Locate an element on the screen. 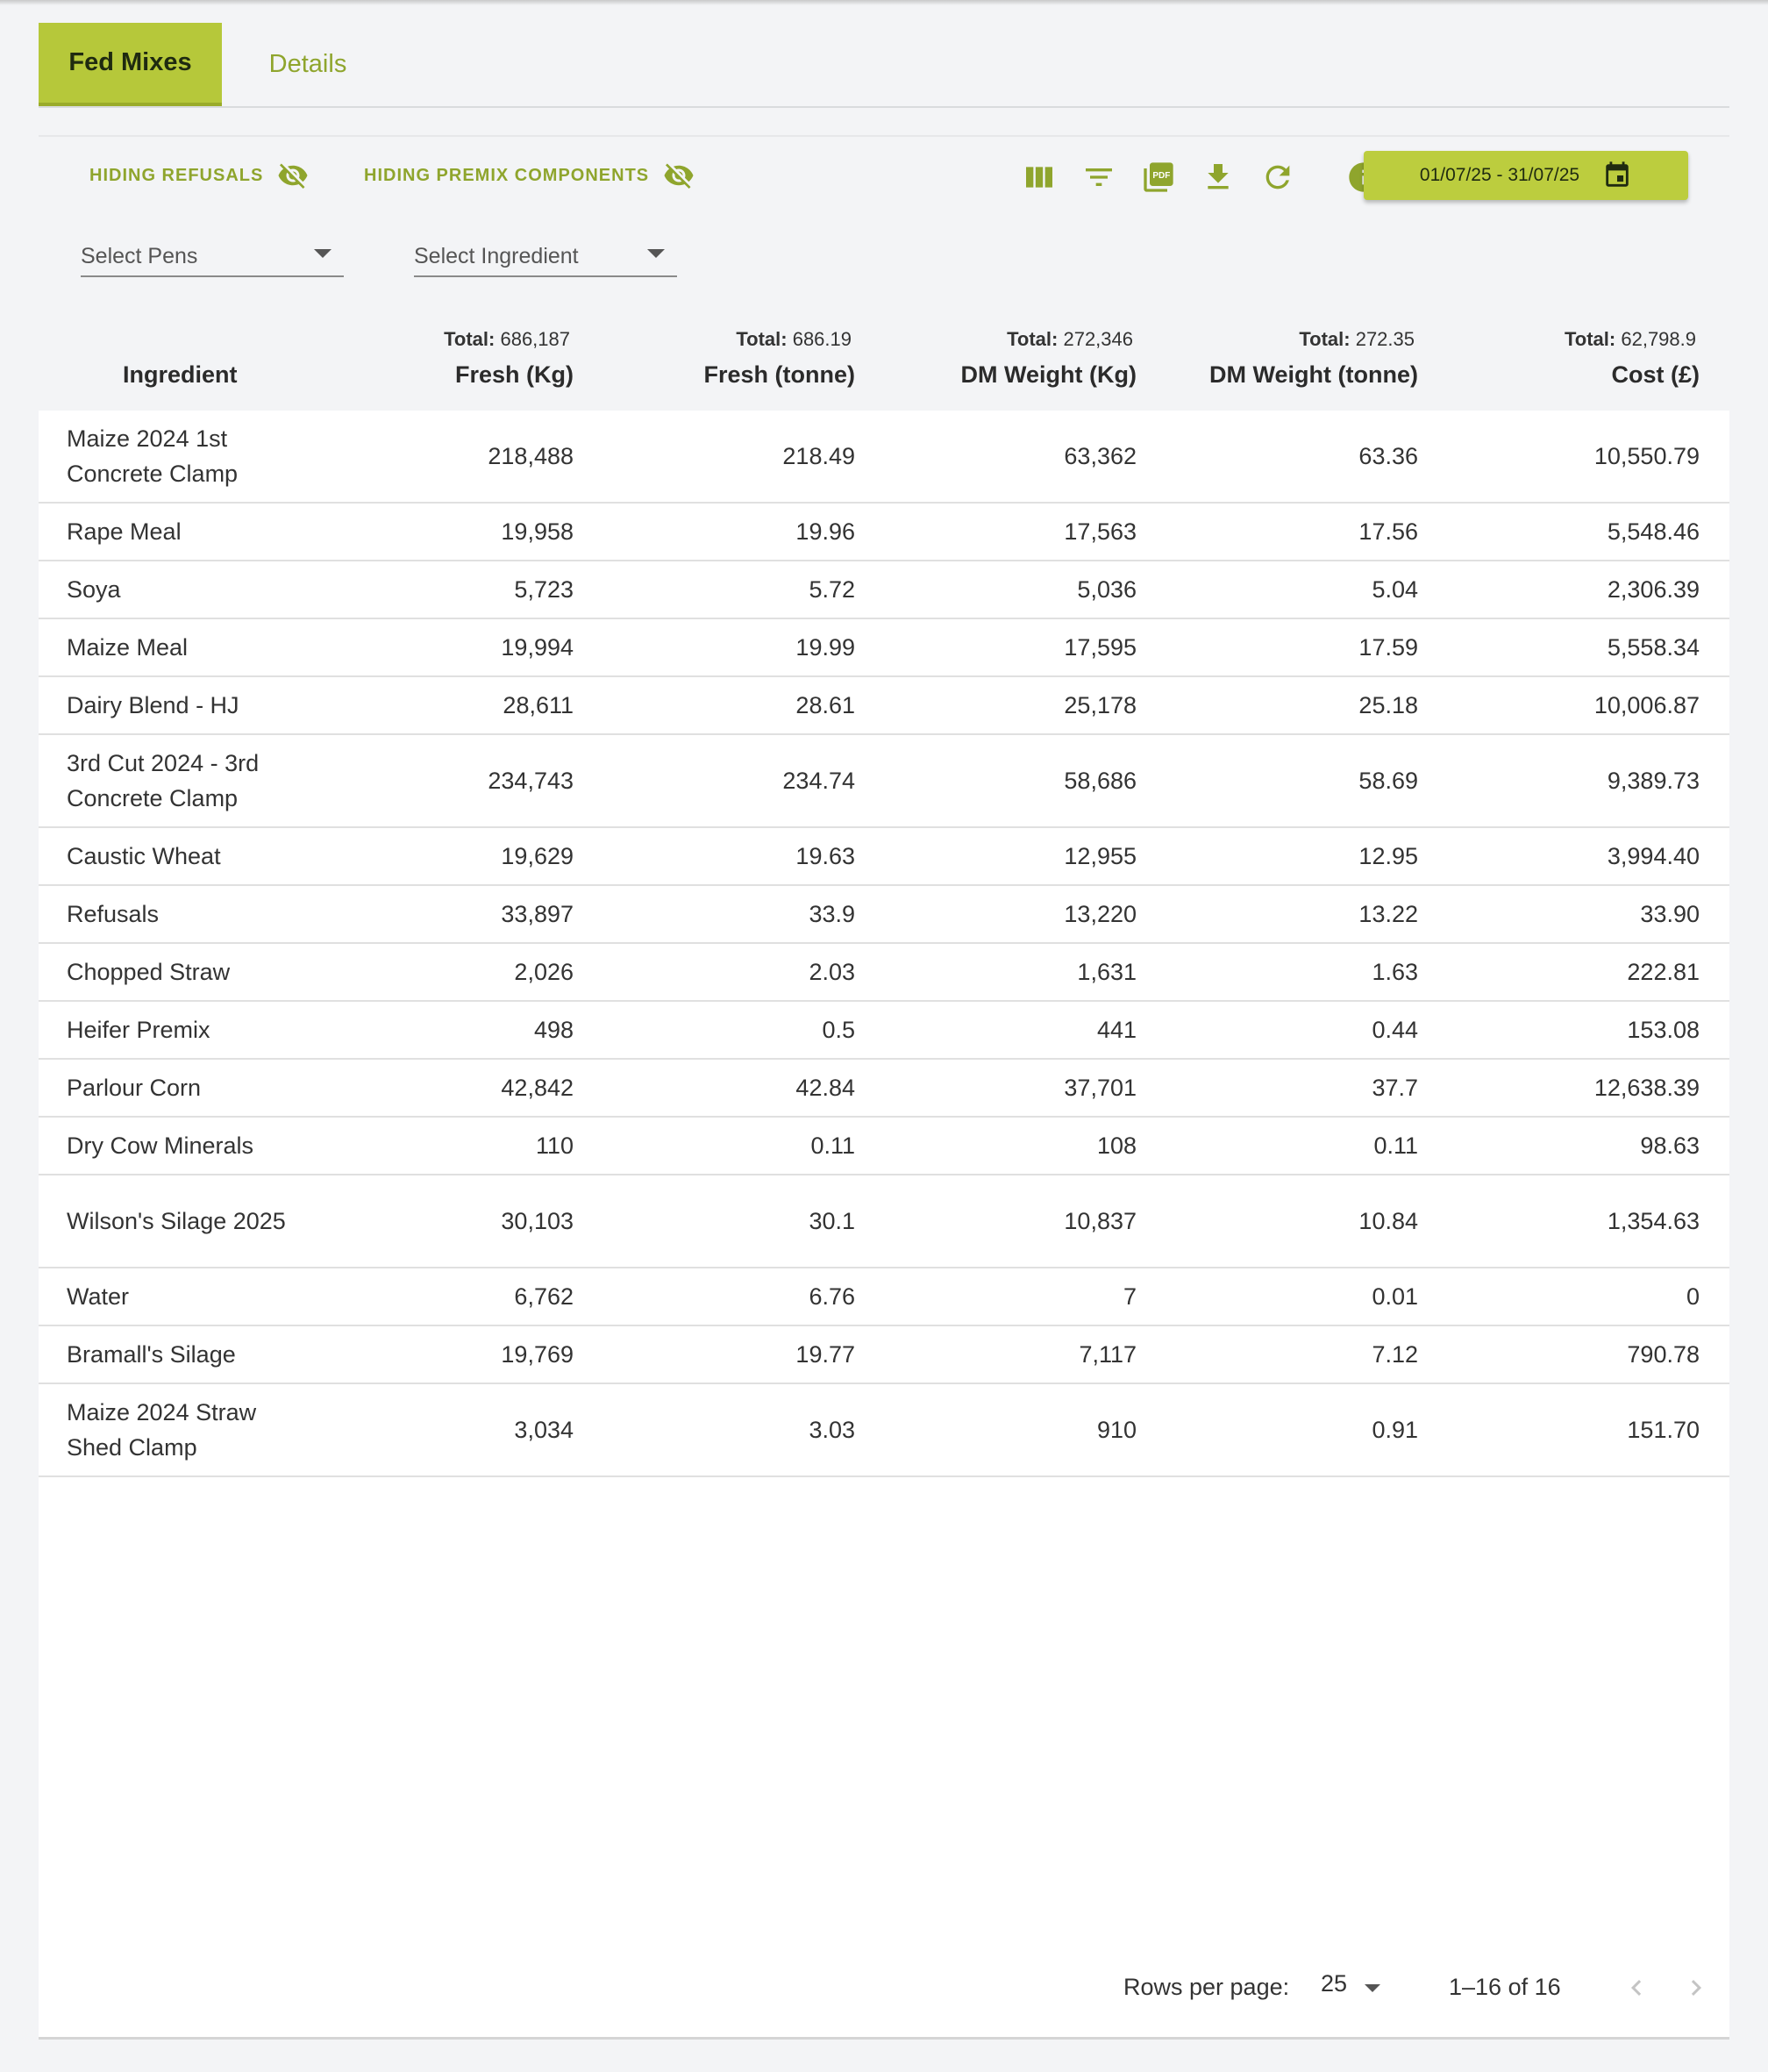  top-shadow is located at coordinates (884, 3).